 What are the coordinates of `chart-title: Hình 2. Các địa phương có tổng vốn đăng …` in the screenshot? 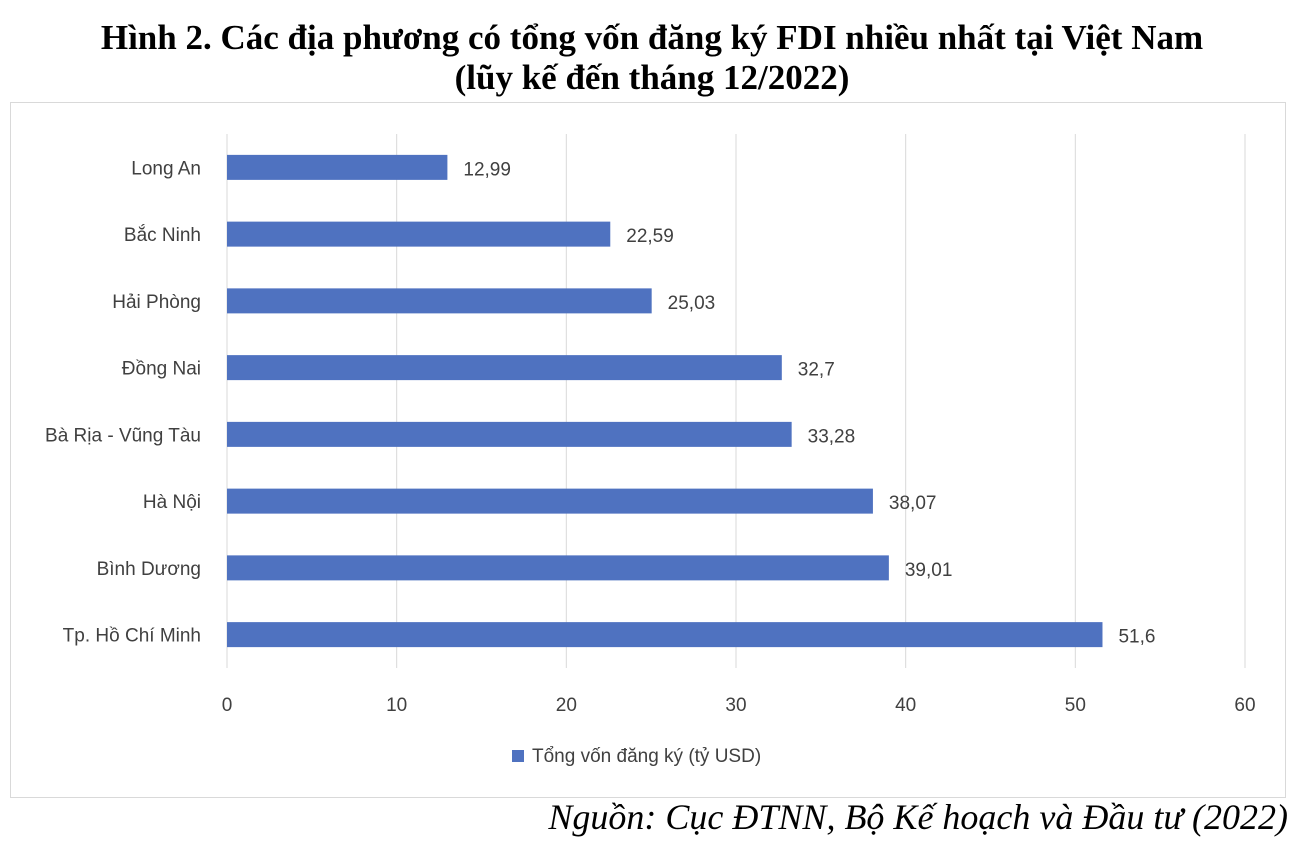 It's located at (652, 58).